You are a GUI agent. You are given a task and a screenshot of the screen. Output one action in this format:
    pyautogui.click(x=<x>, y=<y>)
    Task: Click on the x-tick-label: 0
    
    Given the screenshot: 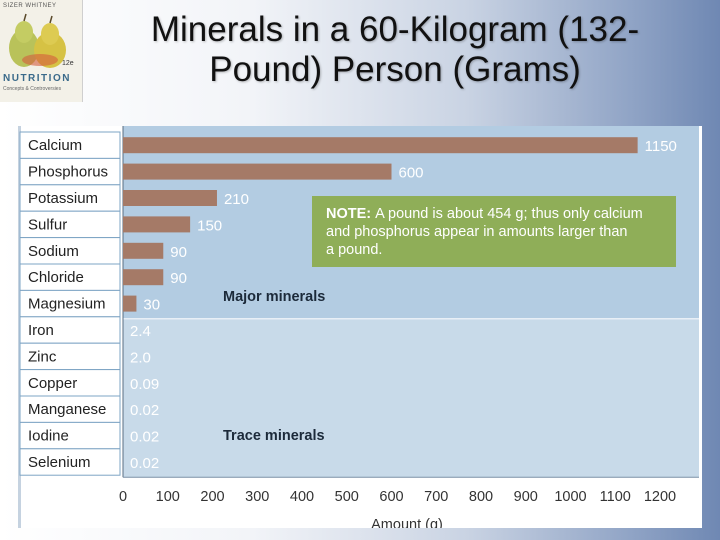 What is the action you would take?
    pyautogui.click(x=123, y=497)
    